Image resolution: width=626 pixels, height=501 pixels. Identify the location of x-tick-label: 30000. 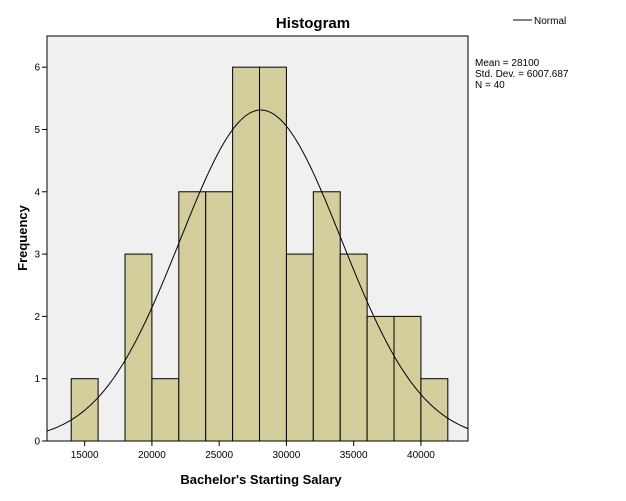
(287, 455).